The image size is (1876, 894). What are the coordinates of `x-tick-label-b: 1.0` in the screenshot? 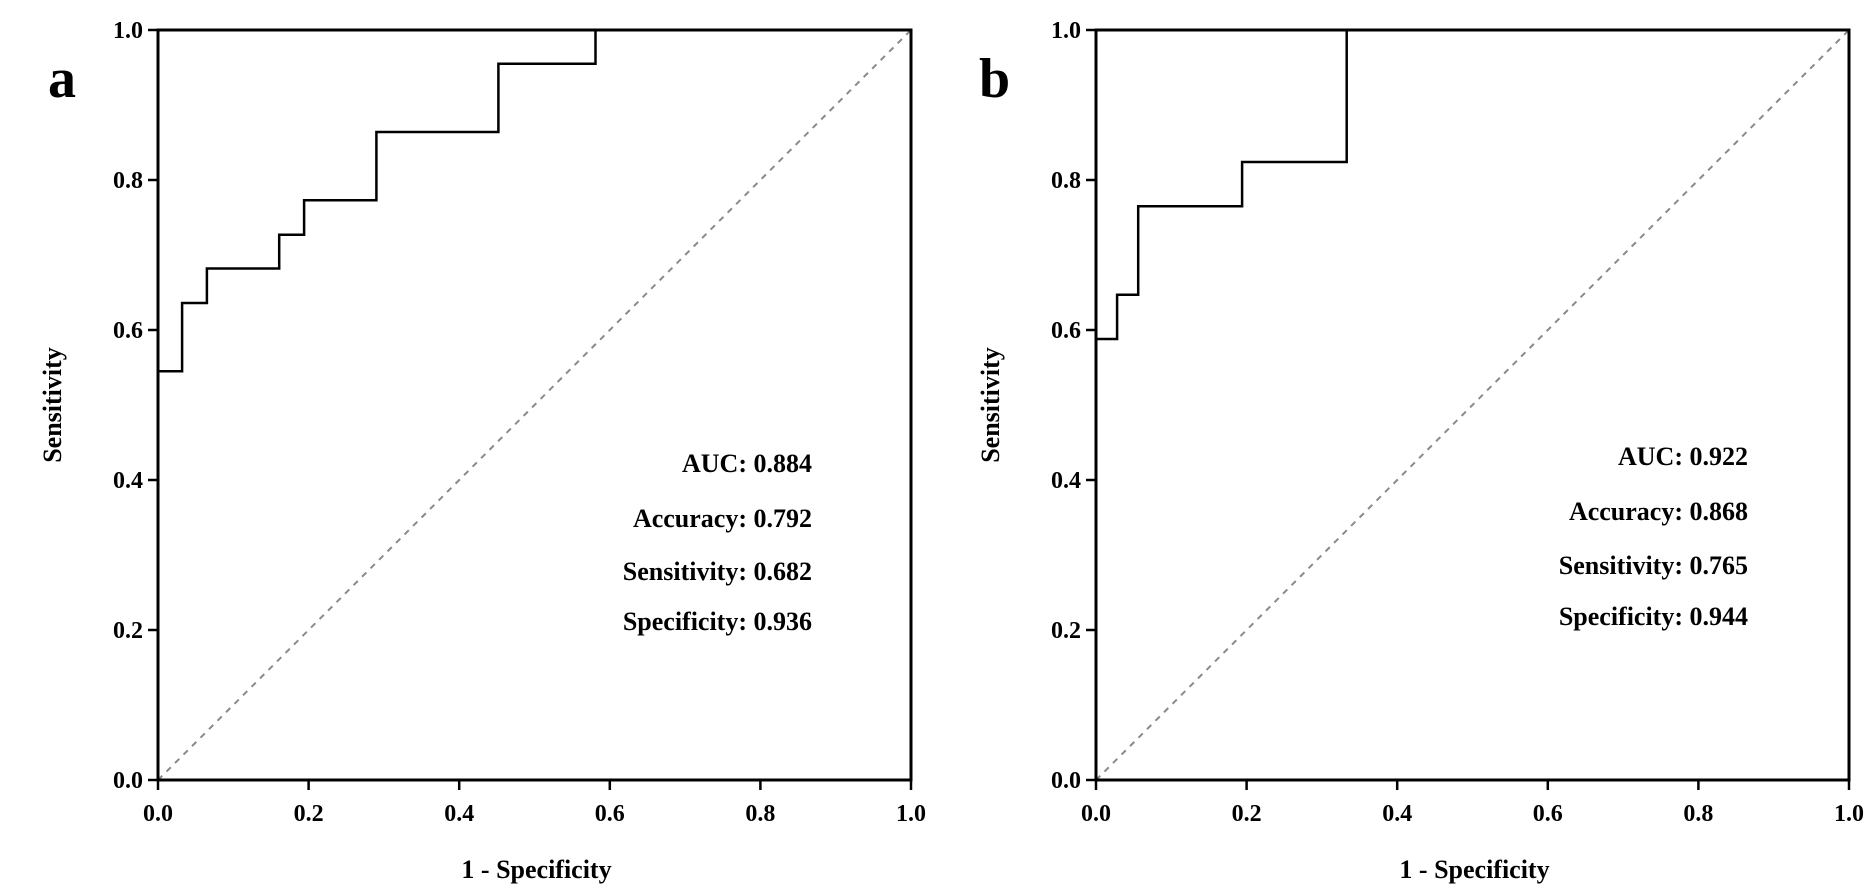 It's located at (1849, 814).